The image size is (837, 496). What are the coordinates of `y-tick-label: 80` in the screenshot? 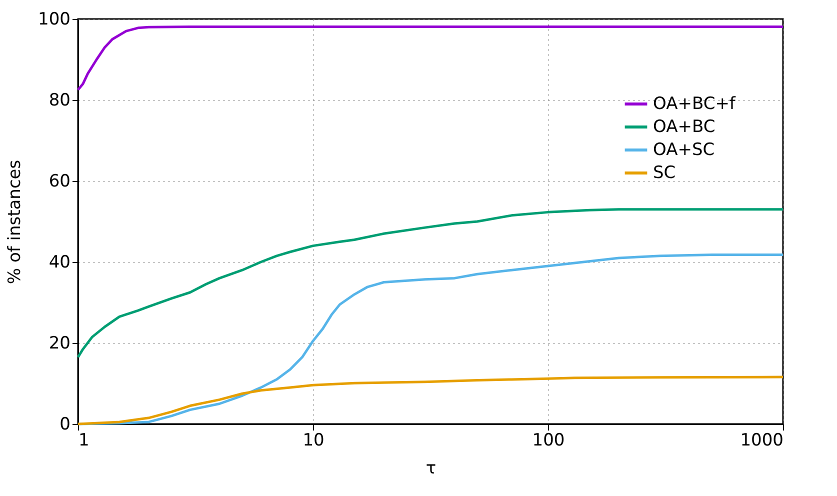 It's located at (59, 100).